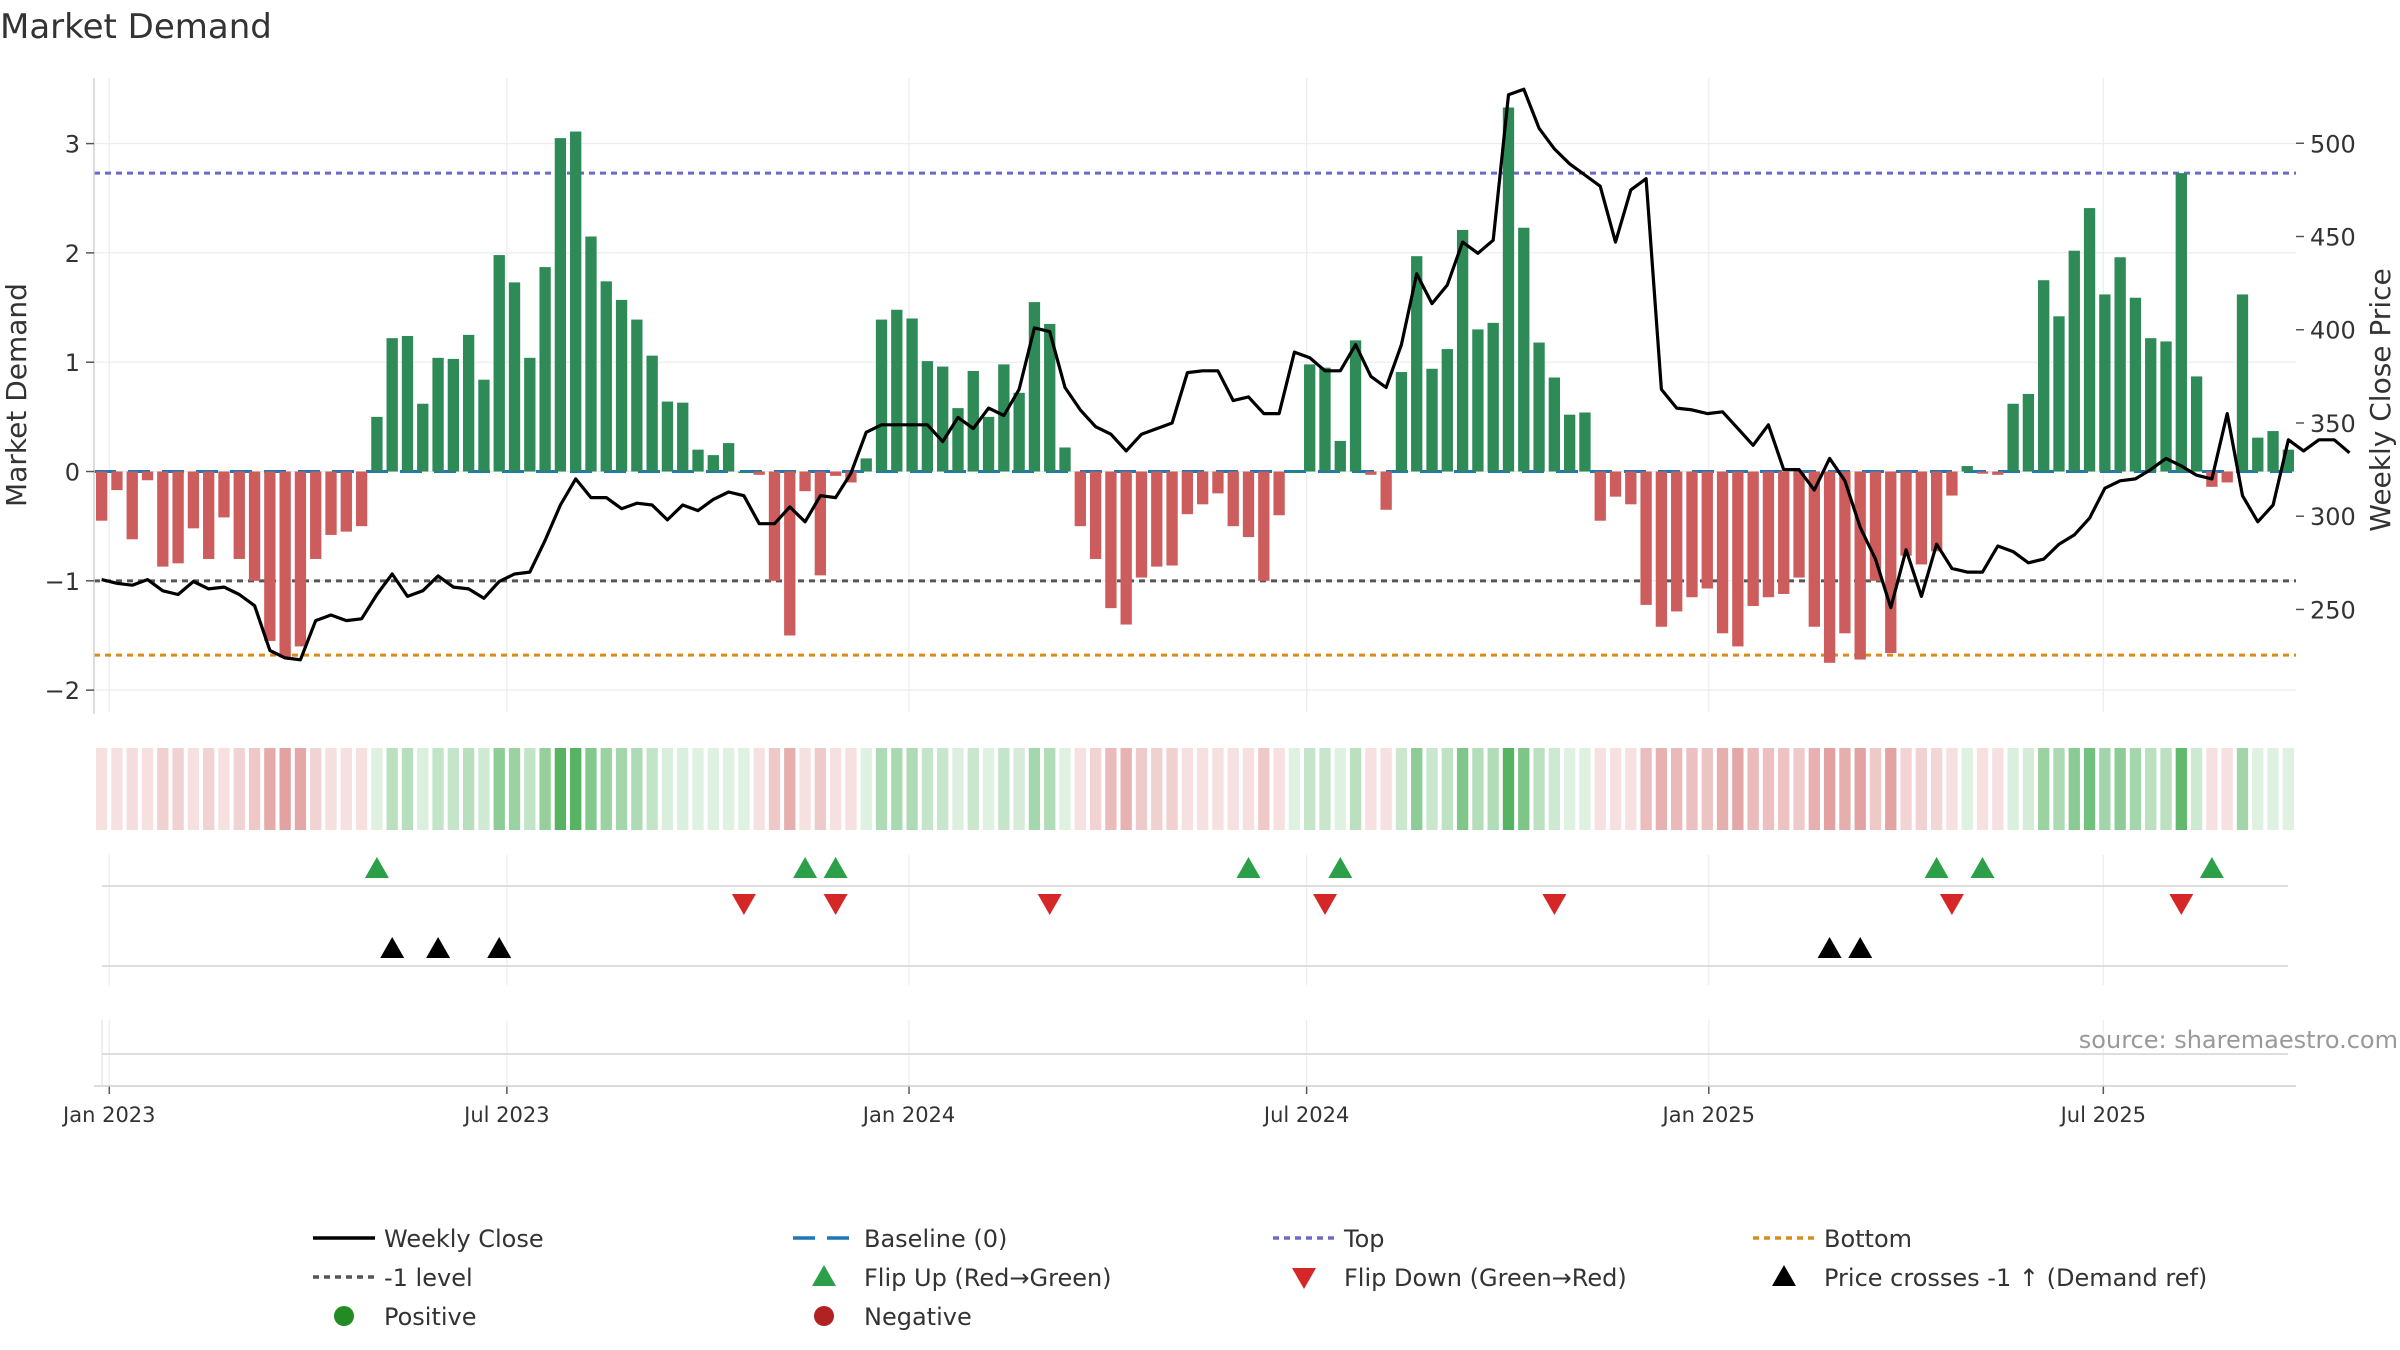 The width and height of the screenshot is (2400, 1350). I want to click on flip-down-marker, so click(835, 904).